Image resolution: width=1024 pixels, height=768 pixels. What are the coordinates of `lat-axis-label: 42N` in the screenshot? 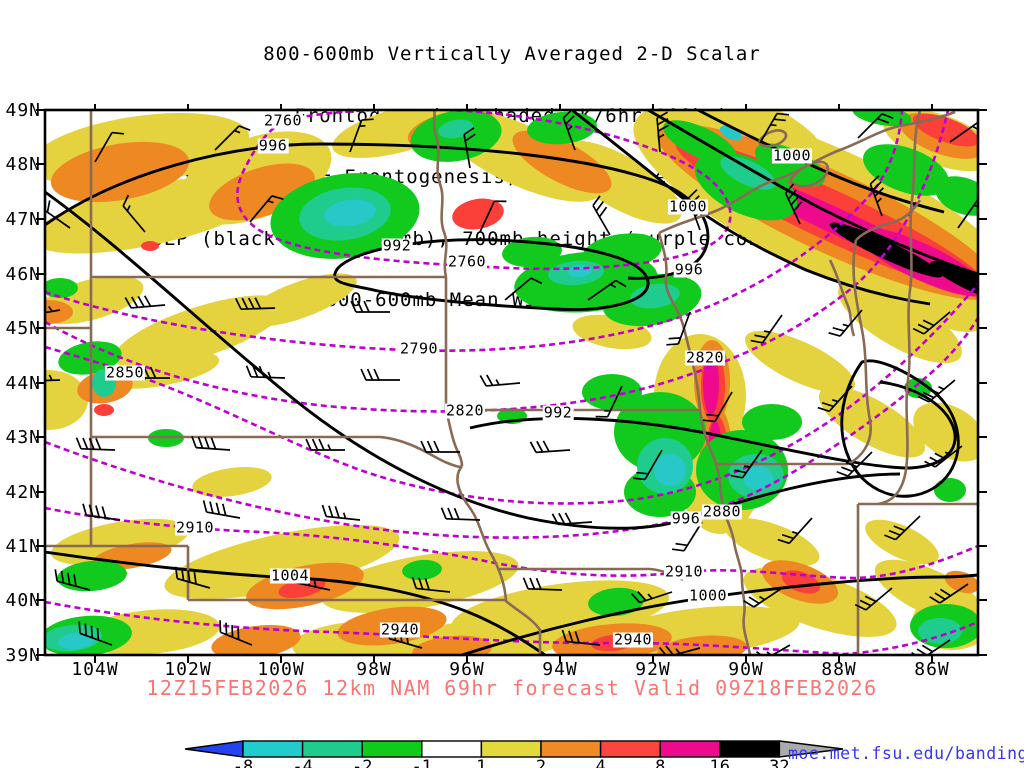 It's located at (23, 492).